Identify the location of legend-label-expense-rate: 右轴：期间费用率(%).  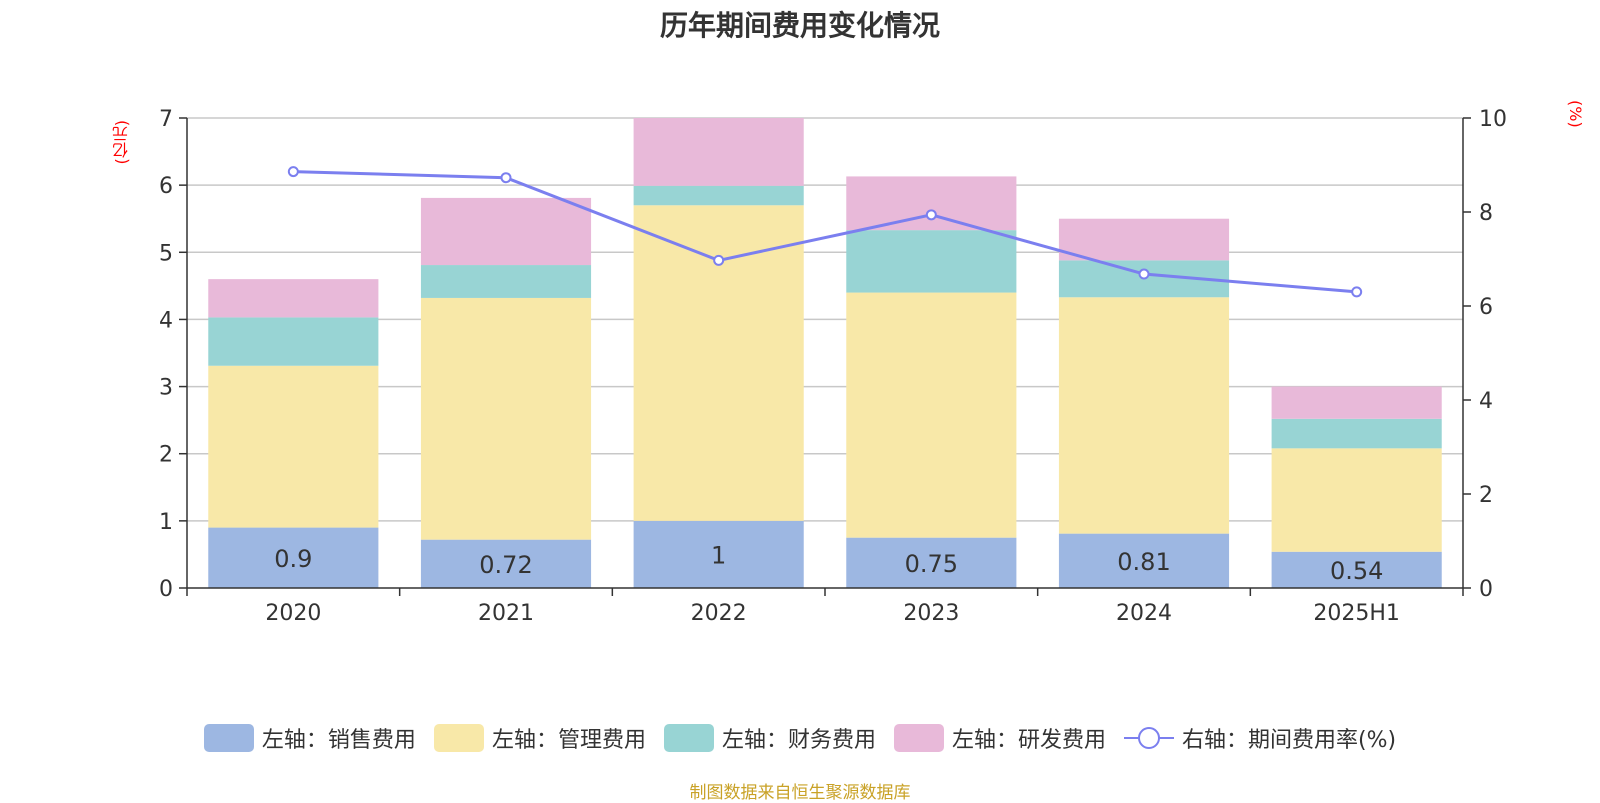
(1289, 740).